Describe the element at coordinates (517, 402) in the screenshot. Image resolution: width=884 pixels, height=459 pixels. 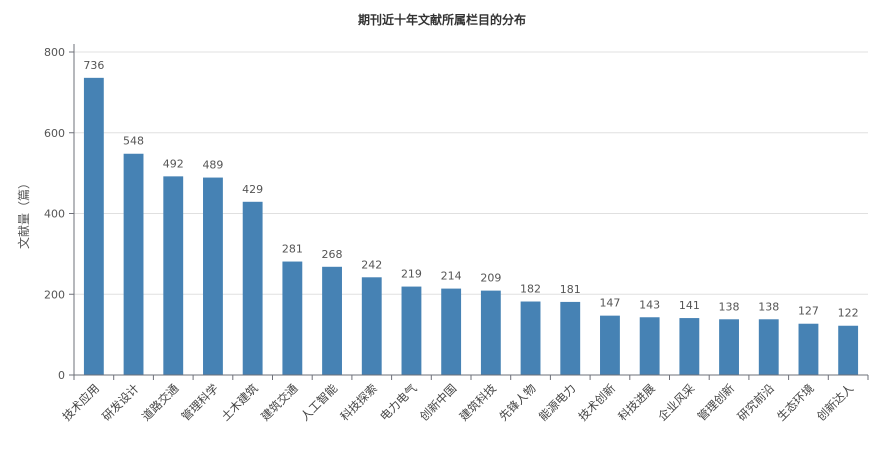
I see `x-tick-label: 先锋人物` at that location.